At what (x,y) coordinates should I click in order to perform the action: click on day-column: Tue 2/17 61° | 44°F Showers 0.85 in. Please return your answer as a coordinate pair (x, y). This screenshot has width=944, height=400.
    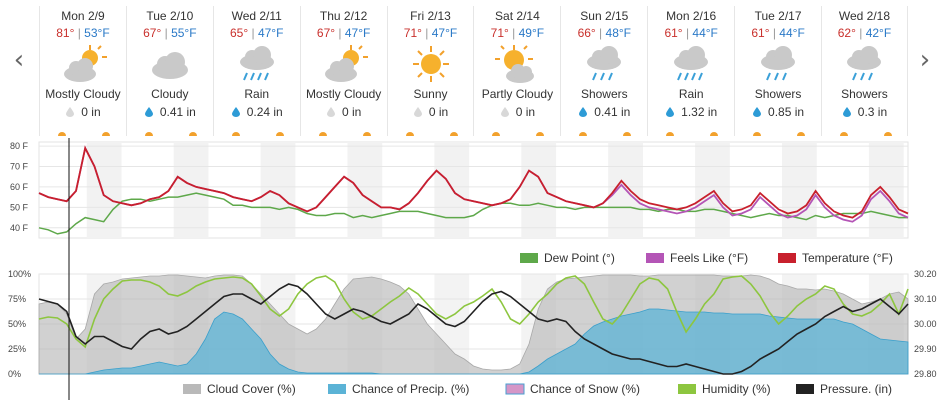
    Looking at the image, I should click on (777, 71).